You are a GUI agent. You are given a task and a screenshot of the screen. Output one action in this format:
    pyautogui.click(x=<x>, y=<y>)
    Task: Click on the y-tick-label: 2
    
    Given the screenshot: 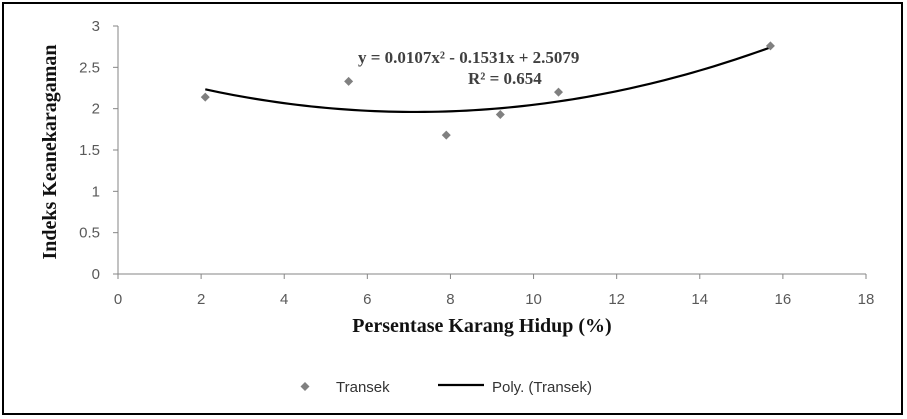 What is the action you would take?
    pyautogui.click(x=96, y=109)
    